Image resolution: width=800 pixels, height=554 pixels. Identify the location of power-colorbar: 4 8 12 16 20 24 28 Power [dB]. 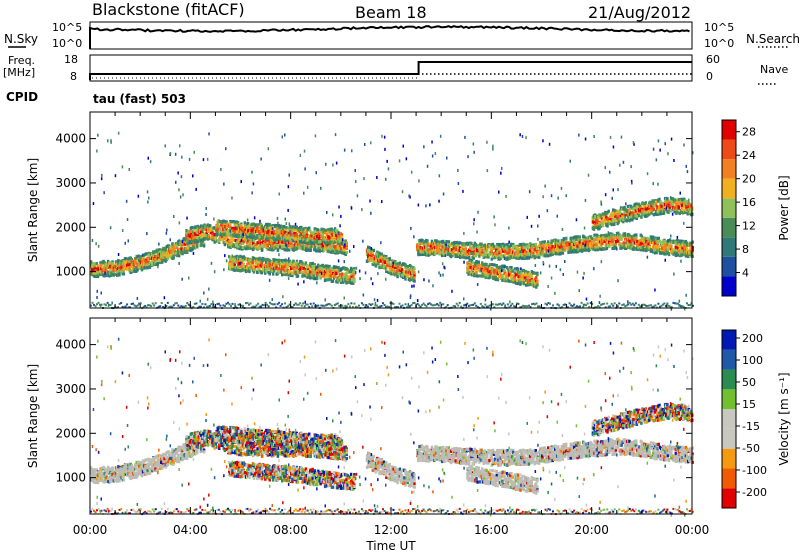
(756, 208).